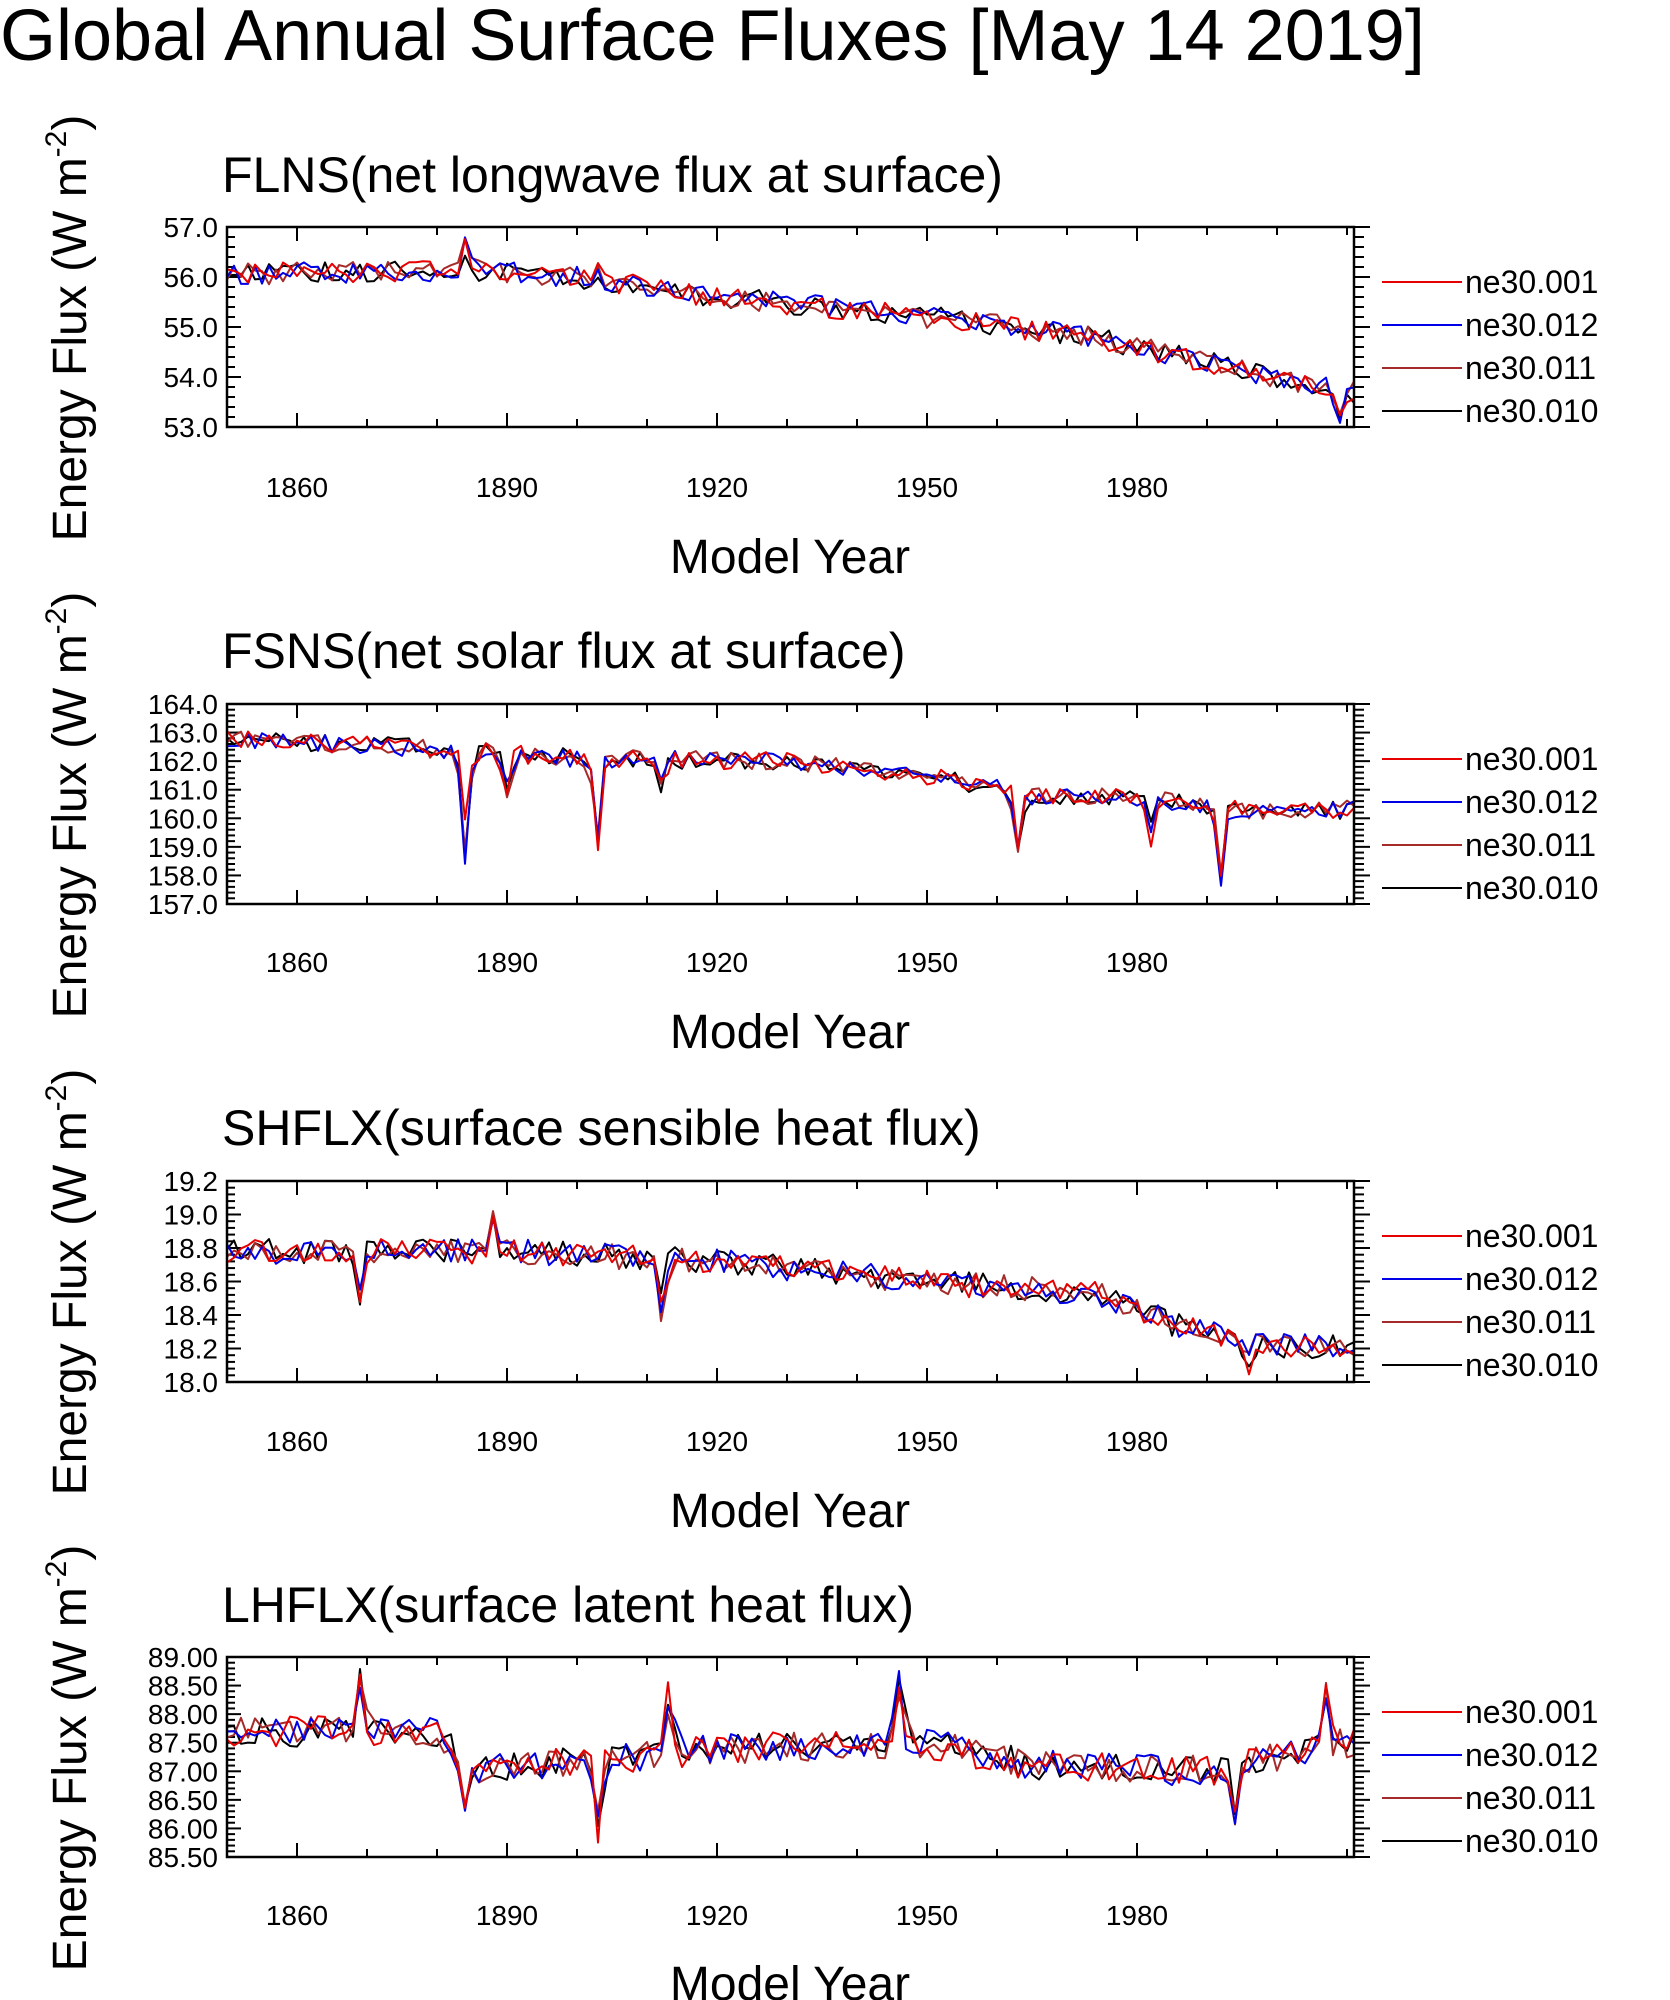 The image size is (1670, 2000). I want to click on y-tick-label: 18.0, so click(191, 1382).